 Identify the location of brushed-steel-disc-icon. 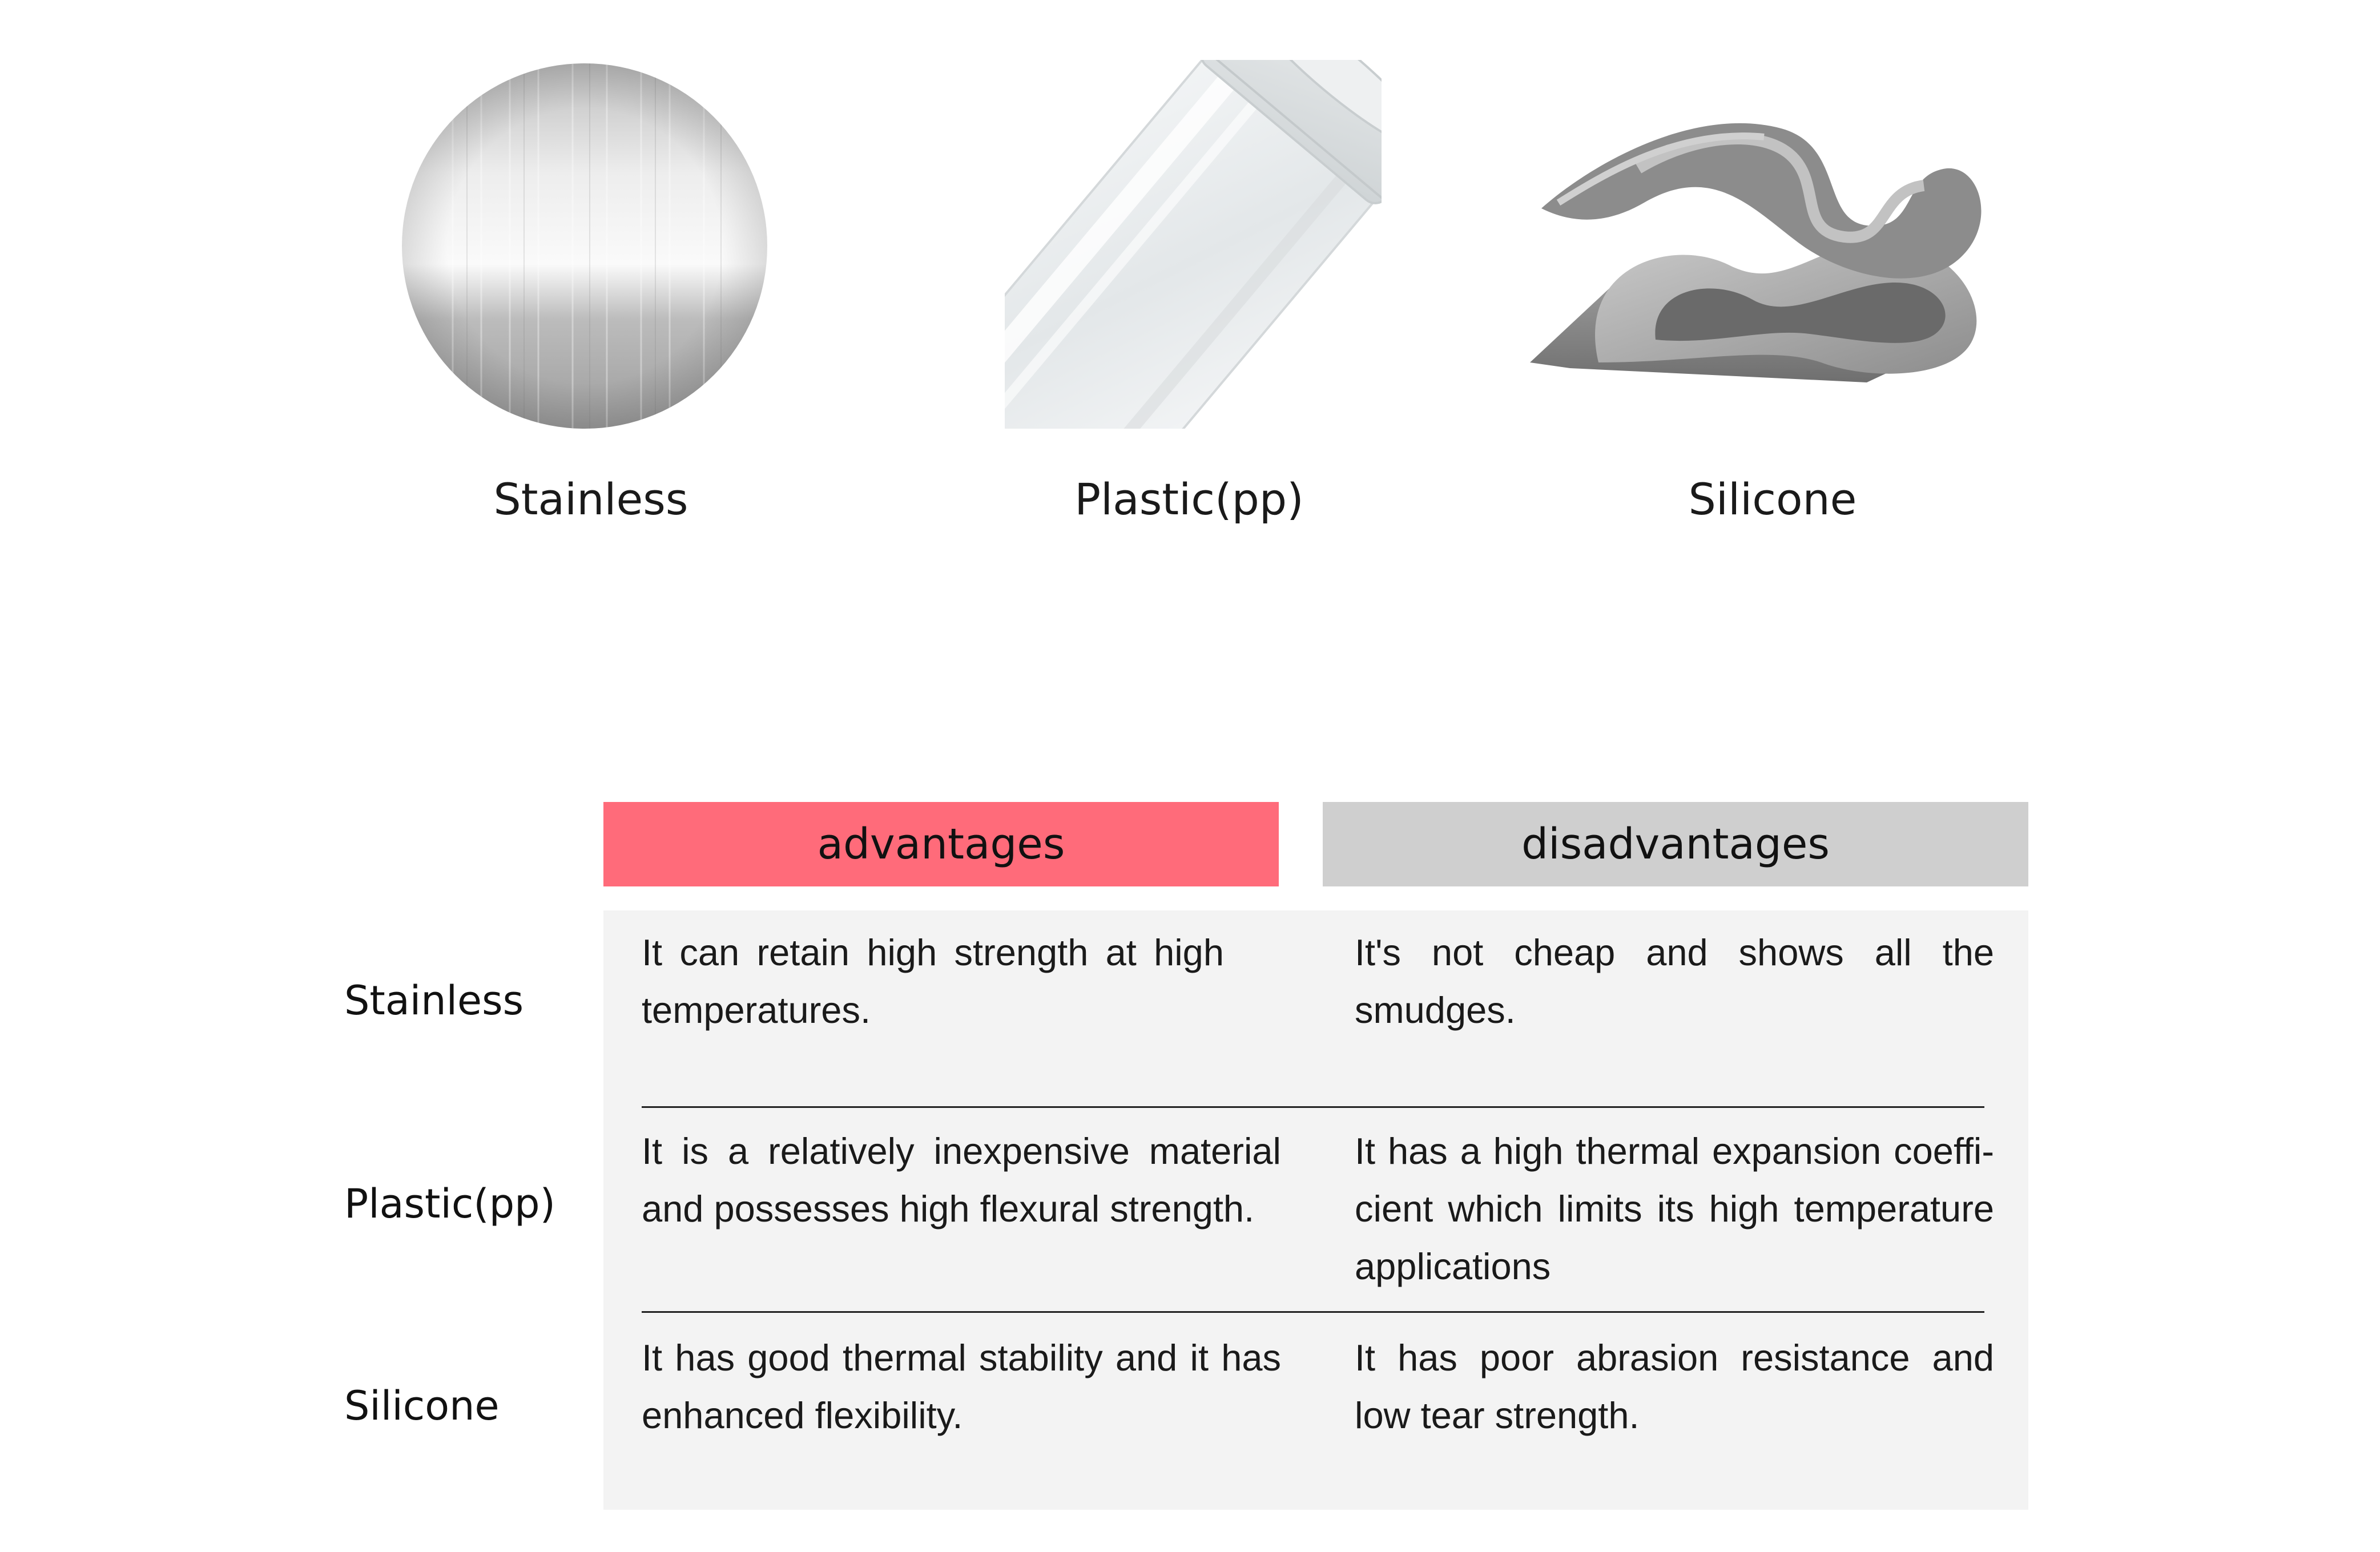
(584, 246).